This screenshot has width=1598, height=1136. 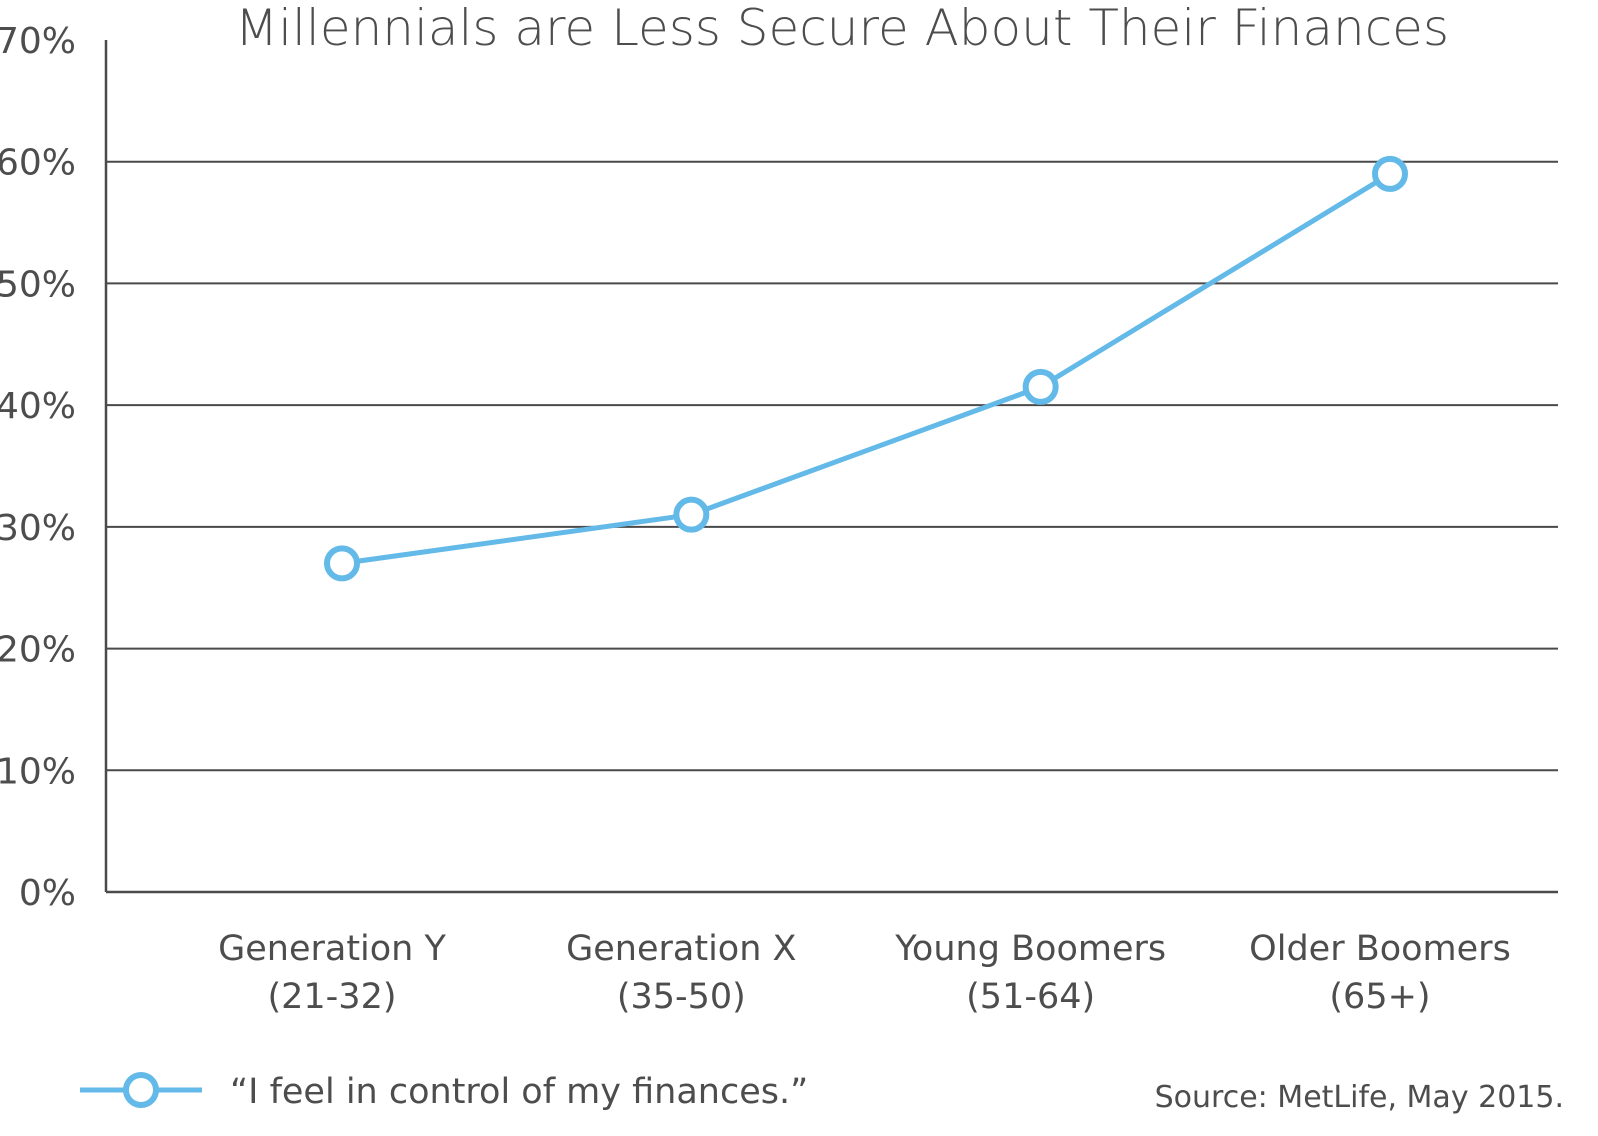 I want to click on source-note: Source: MetLife, May 2015., so click(x=1359, y=1097).